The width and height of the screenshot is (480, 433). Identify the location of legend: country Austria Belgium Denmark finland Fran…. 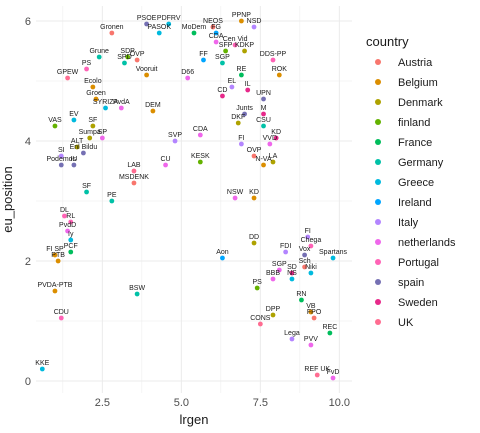
(411, 181).